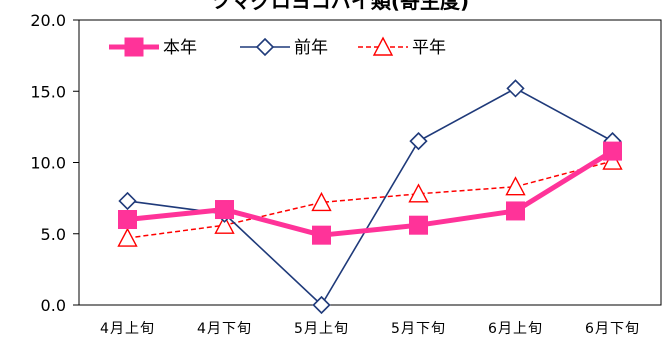  What do you see at coordinates (48, 91) in the screenshot?
I see `y-tick-label: 15.0` at bounding box center [48, 91].